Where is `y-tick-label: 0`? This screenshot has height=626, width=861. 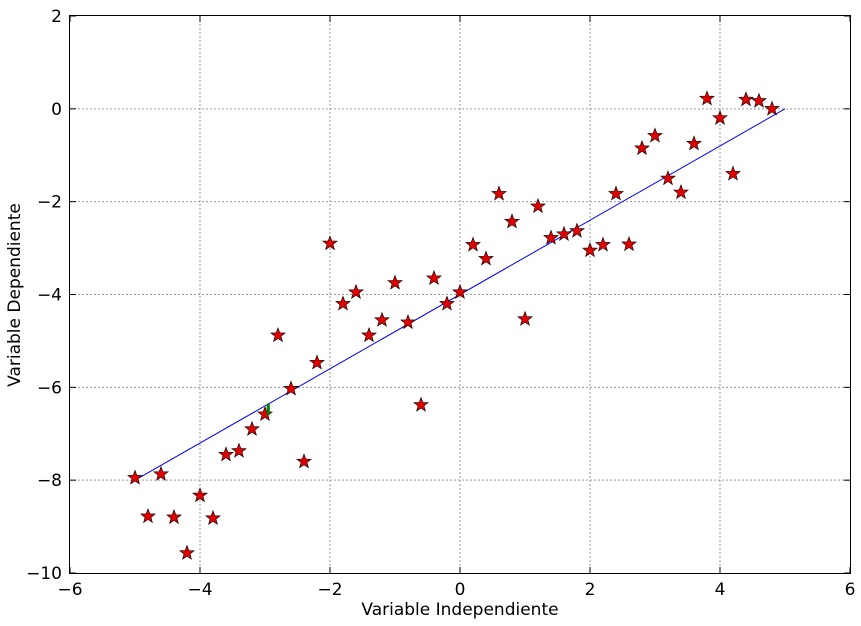 y-tick-label: 0 is located at coordinates (56, 110).